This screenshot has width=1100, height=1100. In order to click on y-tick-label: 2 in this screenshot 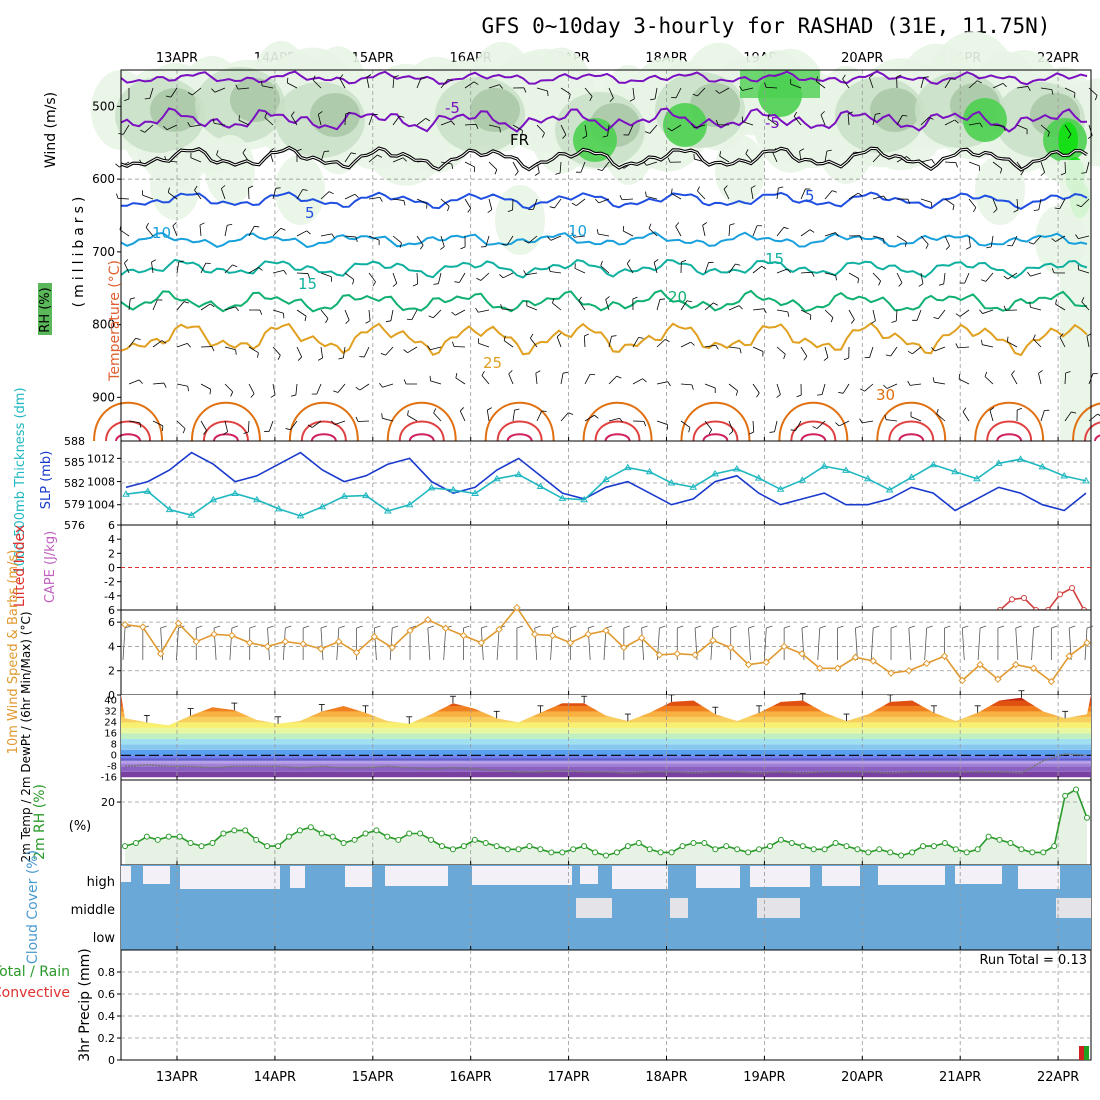, I will do `click(111, 553)`.